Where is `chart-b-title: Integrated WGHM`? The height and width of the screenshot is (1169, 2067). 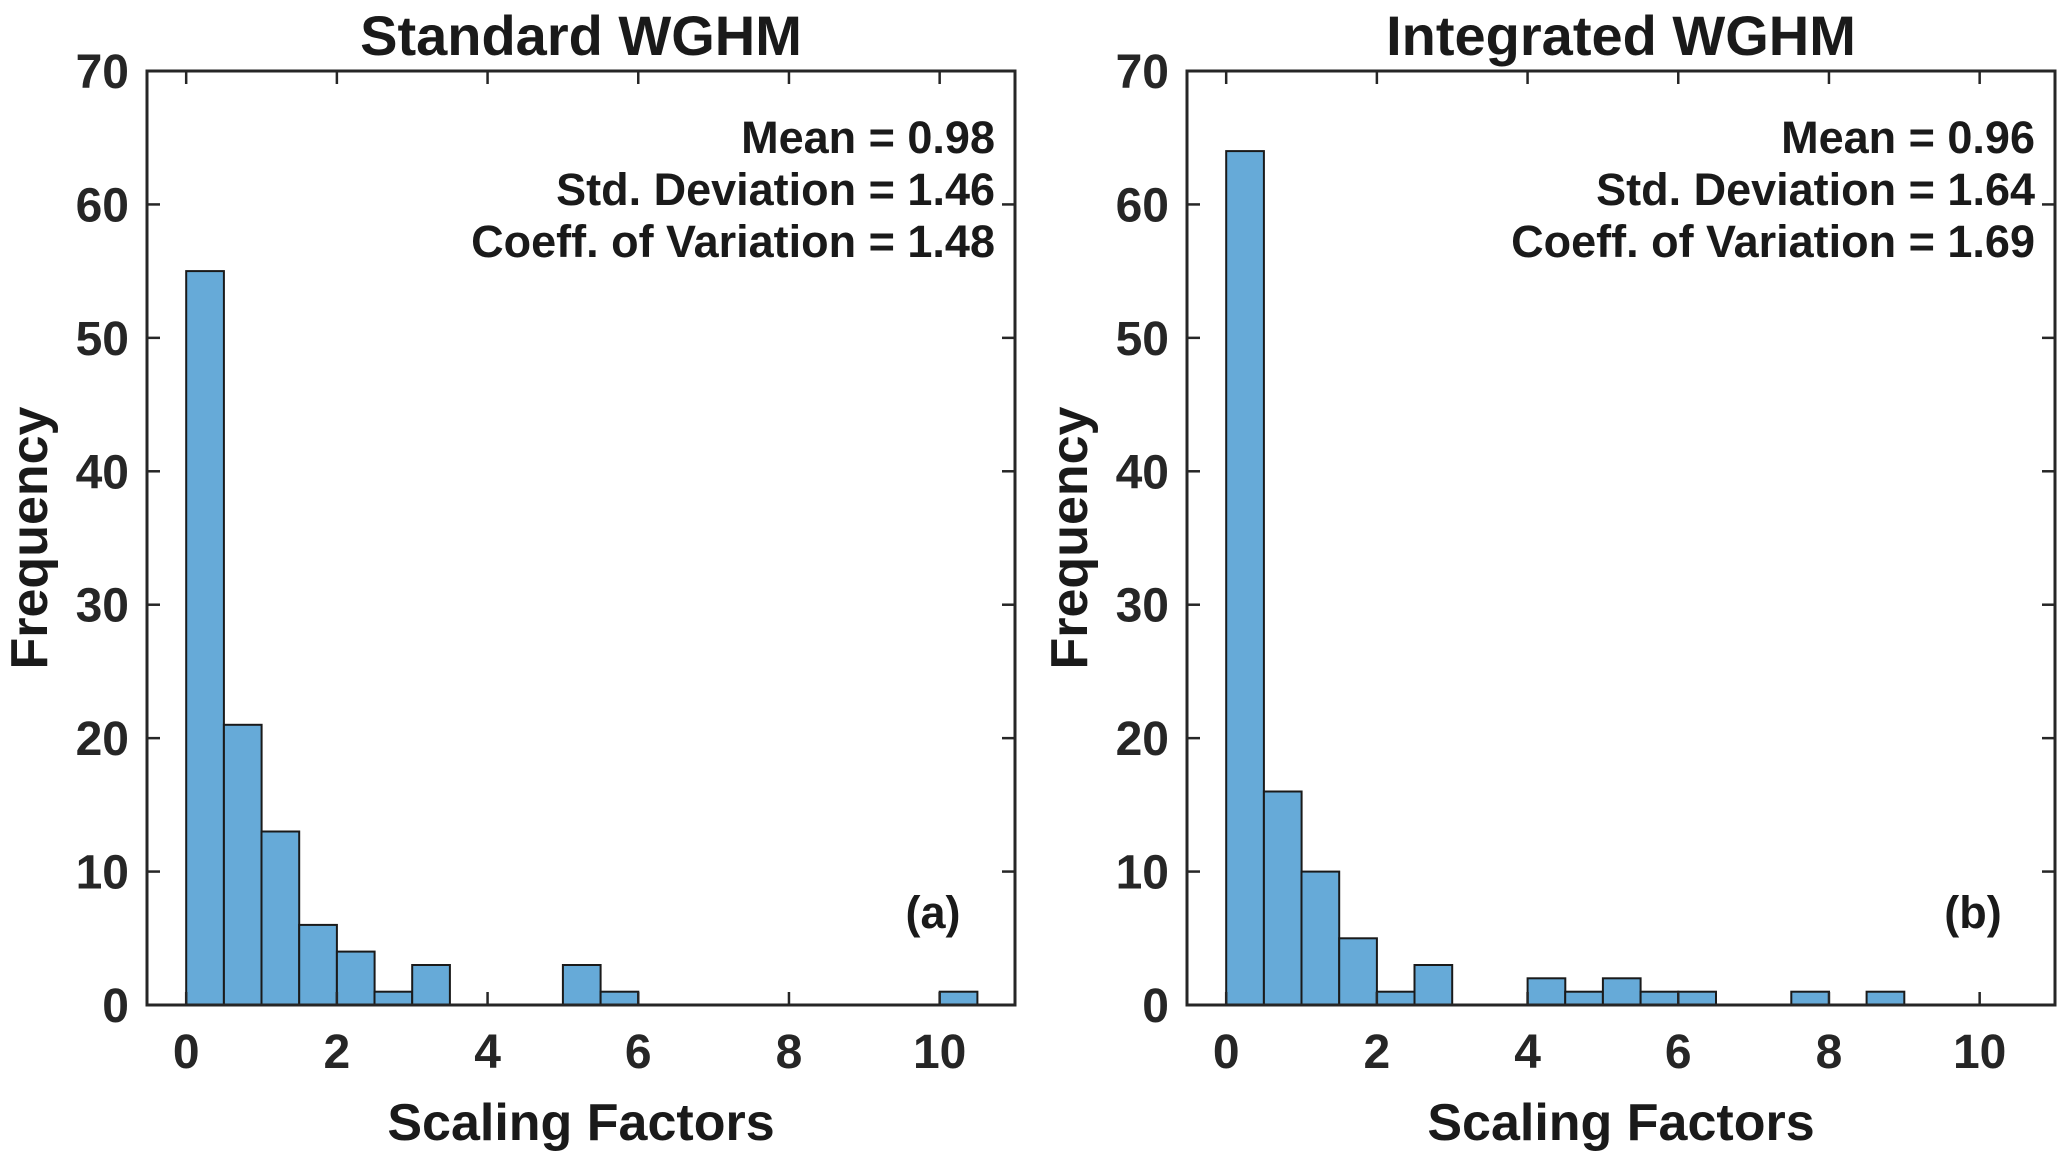 chart-b-title: Integrated WGHM is located at coordinates (1621, 35).